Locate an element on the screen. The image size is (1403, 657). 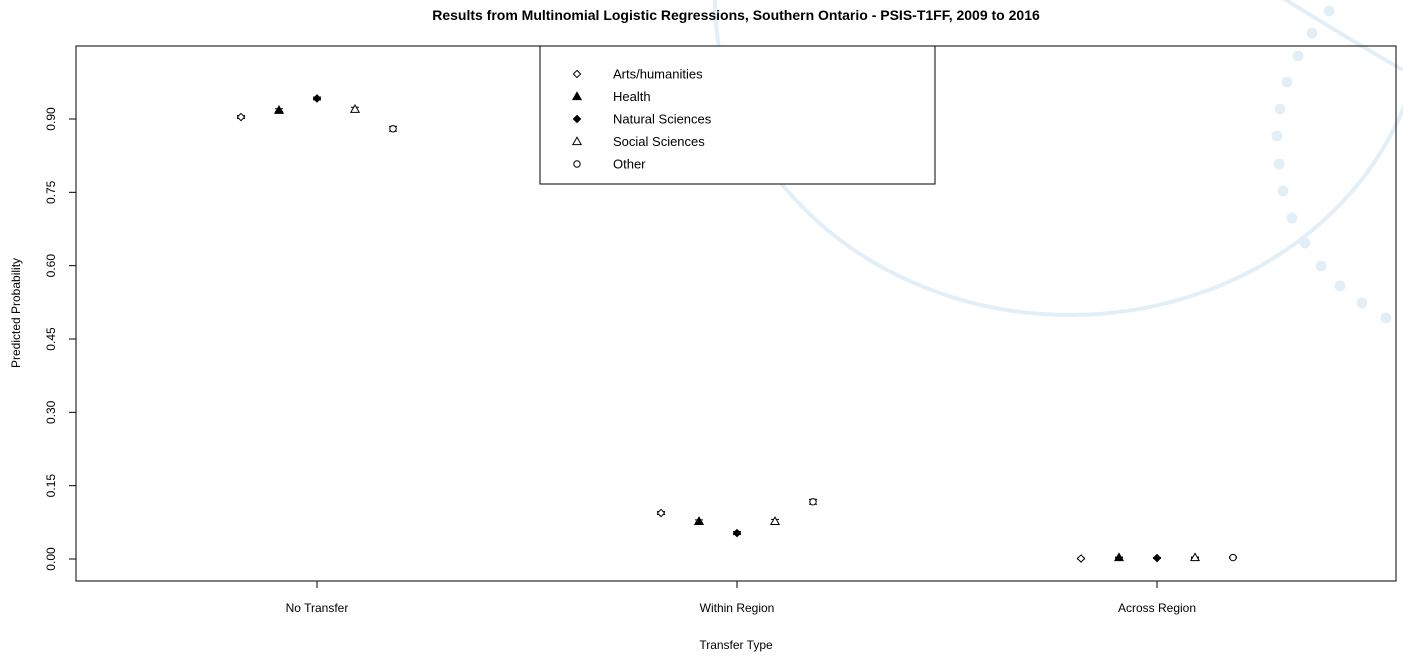
y-tick-label: 0.45 is located at coordinates (51, 339).